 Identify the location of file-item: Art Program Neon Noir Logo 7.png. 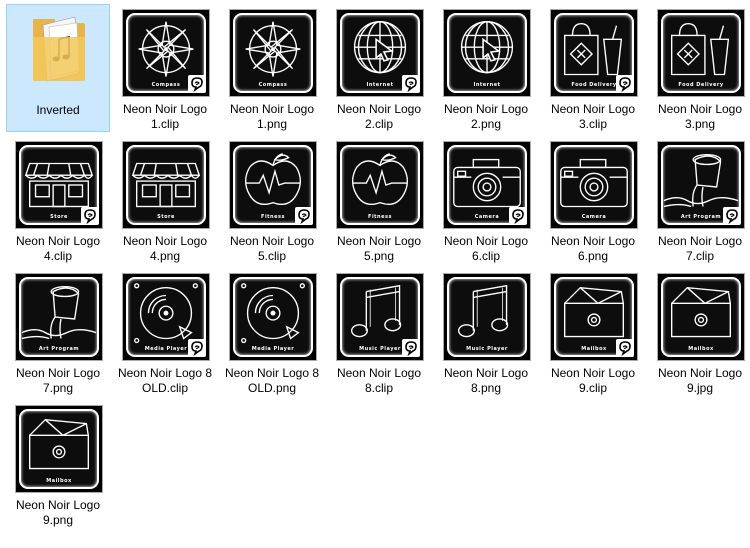
(58, 332).